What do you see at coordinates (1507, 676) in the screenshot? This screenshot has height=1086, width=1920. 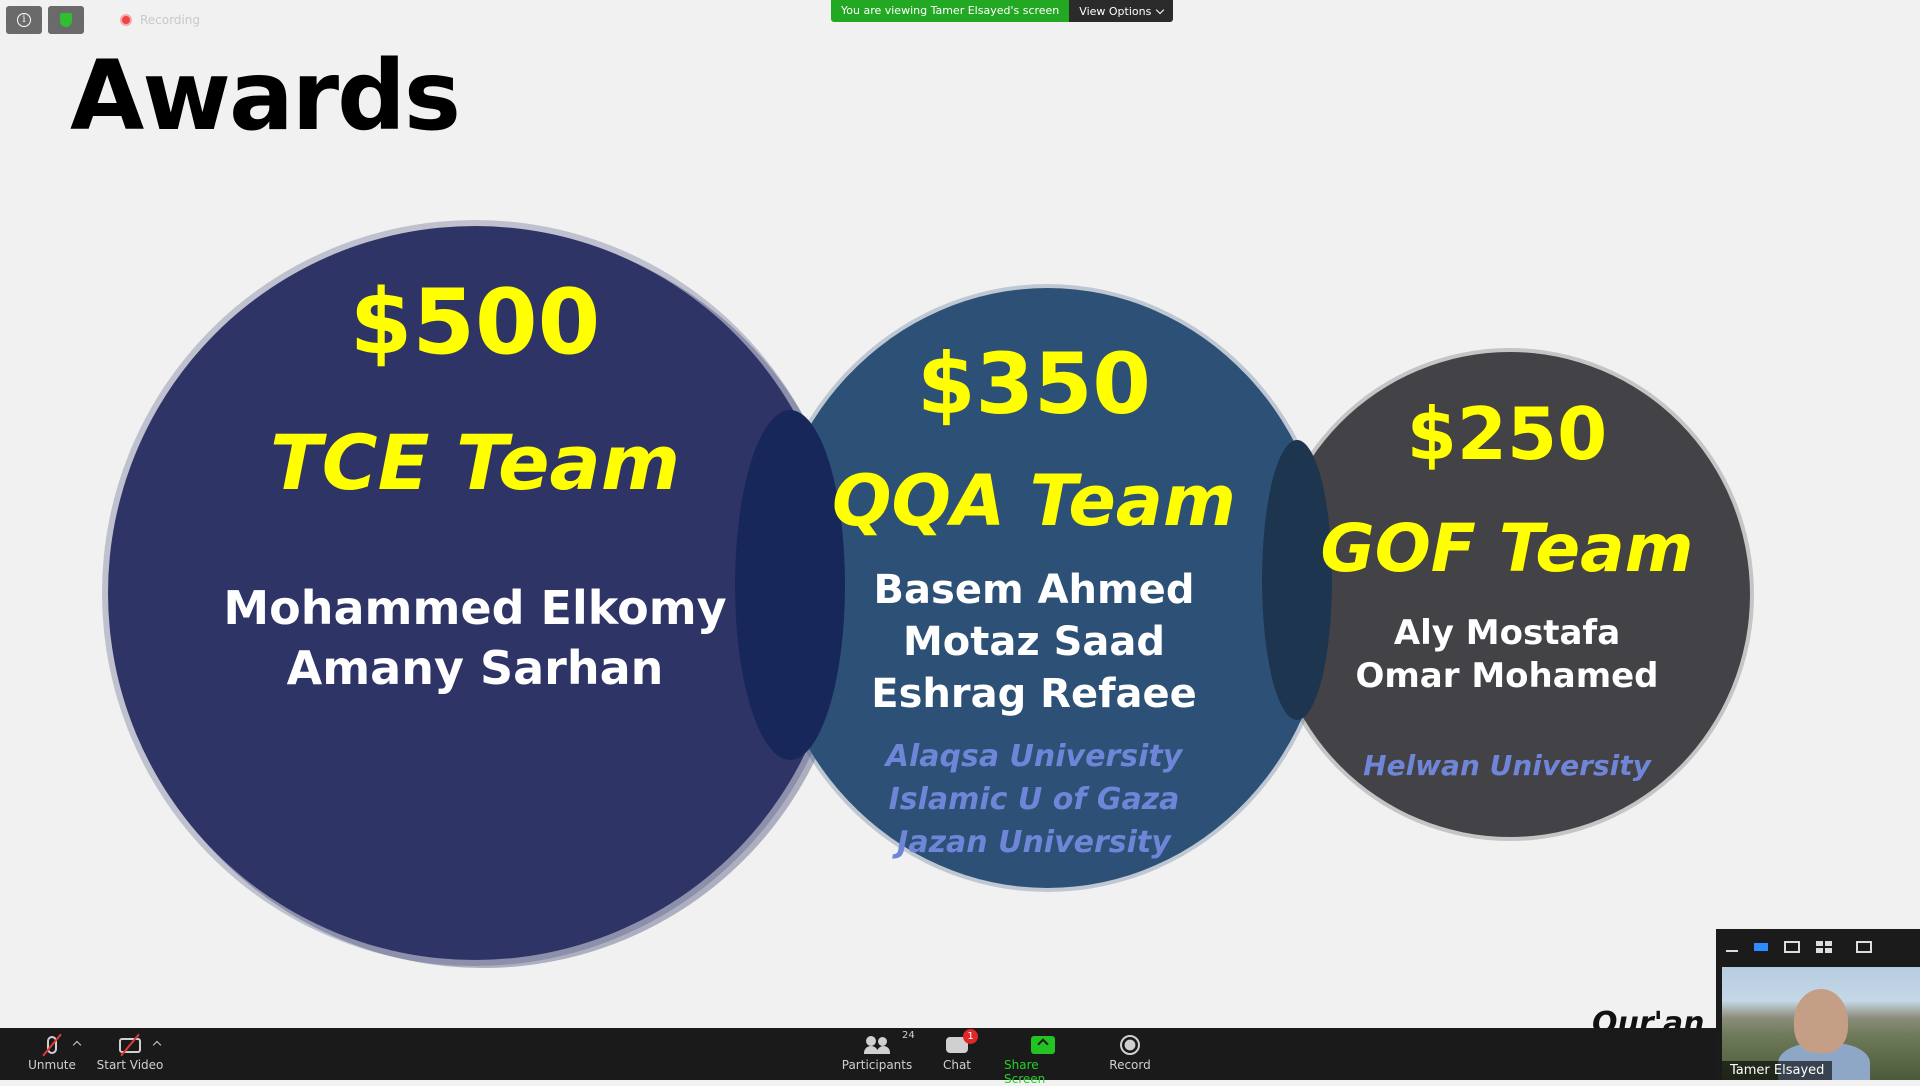 I see `winner-name: Omar Mohamed` at bounding box center [1507, 676].